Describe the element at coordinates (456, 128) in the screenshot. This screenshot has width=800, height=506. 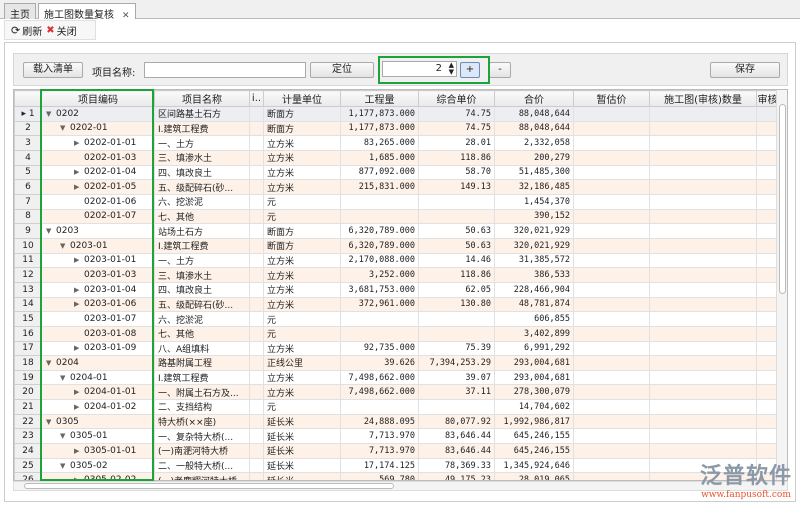
I see `price-cell: 74.75` at that location.